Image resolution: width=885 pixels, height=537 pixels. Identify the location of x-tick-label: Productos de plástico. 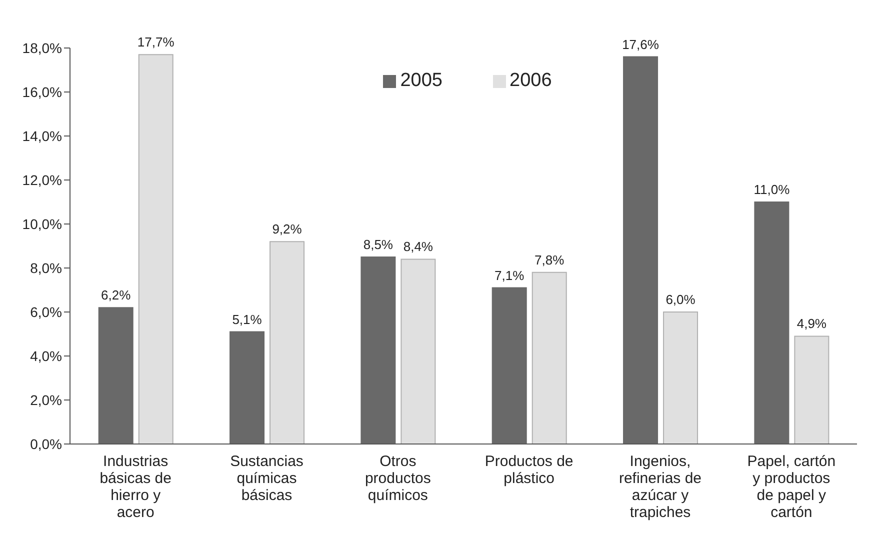
(529, 470).